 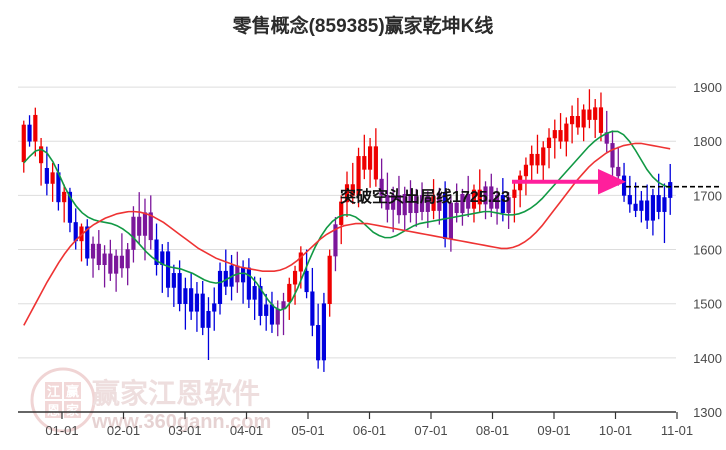 What do you see at coordinates (53, 410) in the screenshot?
I see `watermark-logo-char: 恩` at bounding box center [53, 410].